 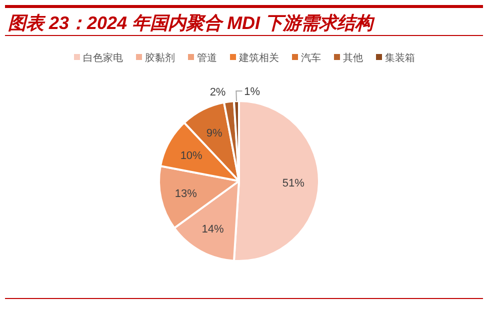 What do you see at coordinates (252, 92) in the screenshot?
I see `data-label: 1%` at bounding box center [252, 92].